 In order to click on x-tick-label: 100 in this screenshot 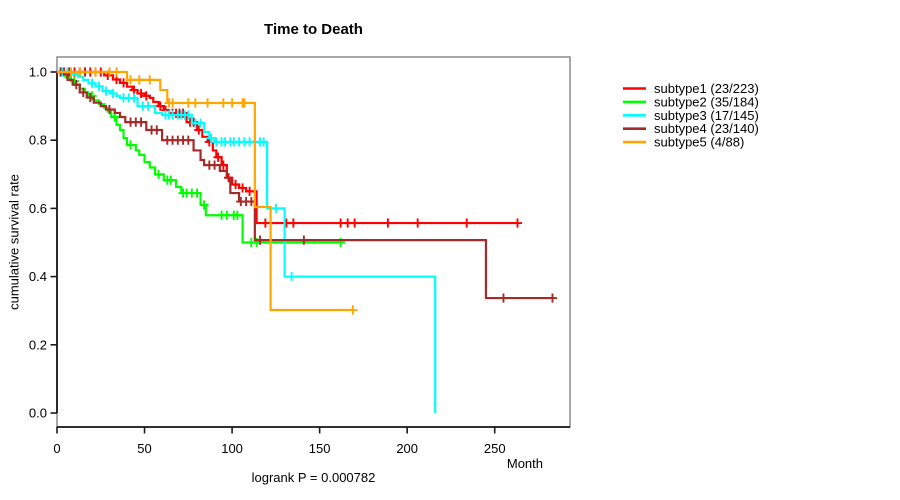, I will do `click(232, 448)`.